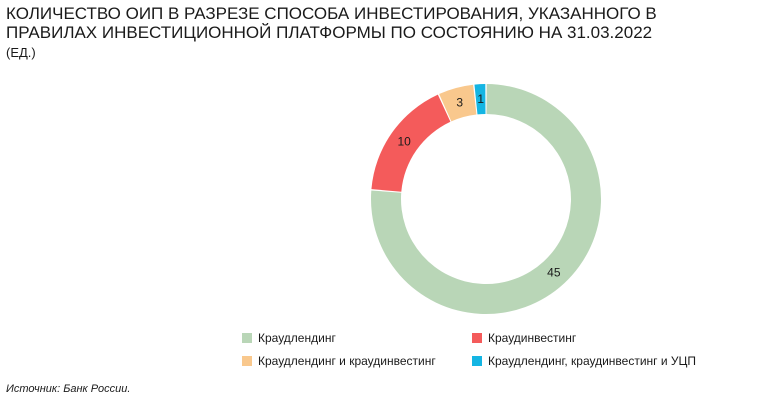 This screenshot has width=757, height=402. What do you see at coordinates (247, 338) in the screenshot?
I see `legend-swatch-crowdlending` at bounding box center [247, 338].